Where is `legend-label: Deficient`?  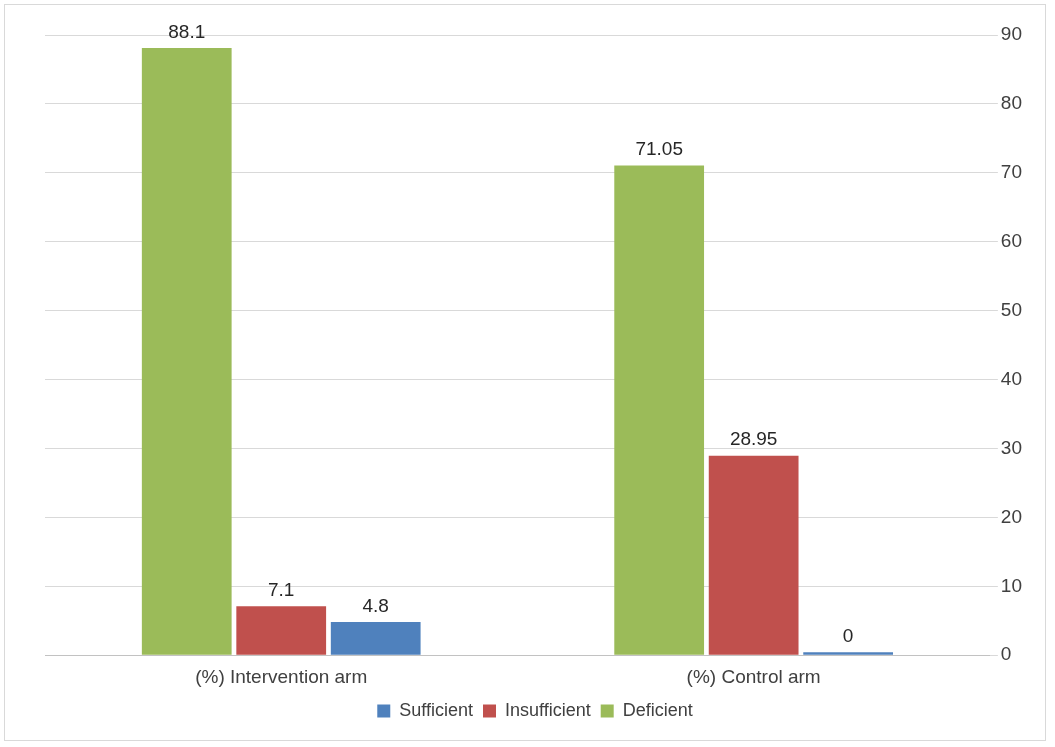 legend-label: Deficient is located at coordinates (657, 709).